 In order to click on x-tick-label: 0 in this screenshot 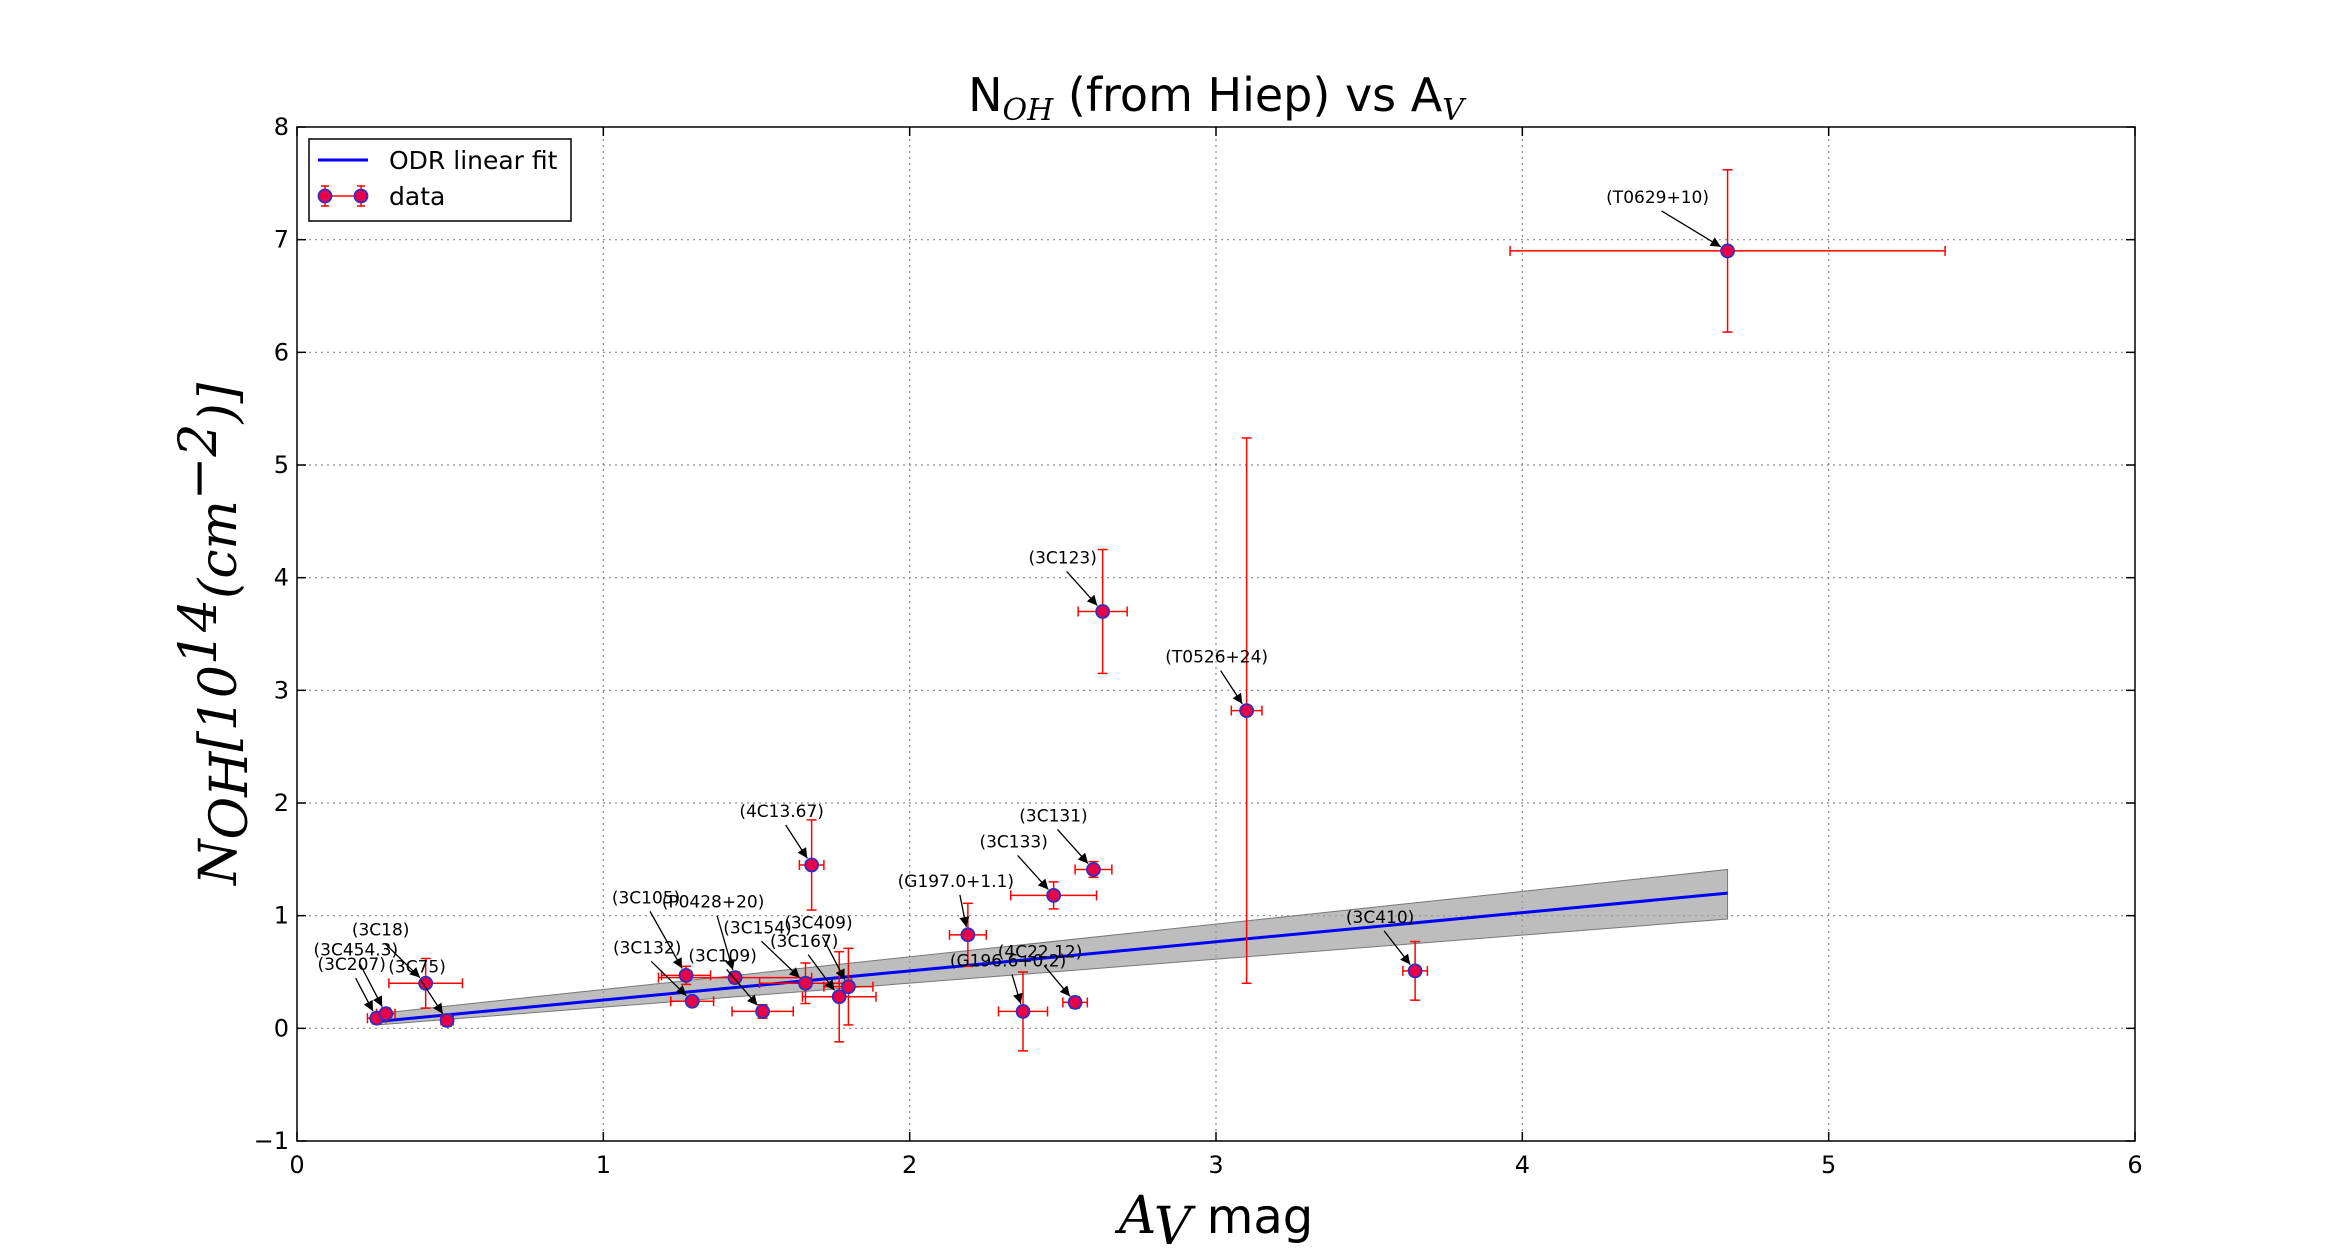, I will do `click(296, 1165)`.